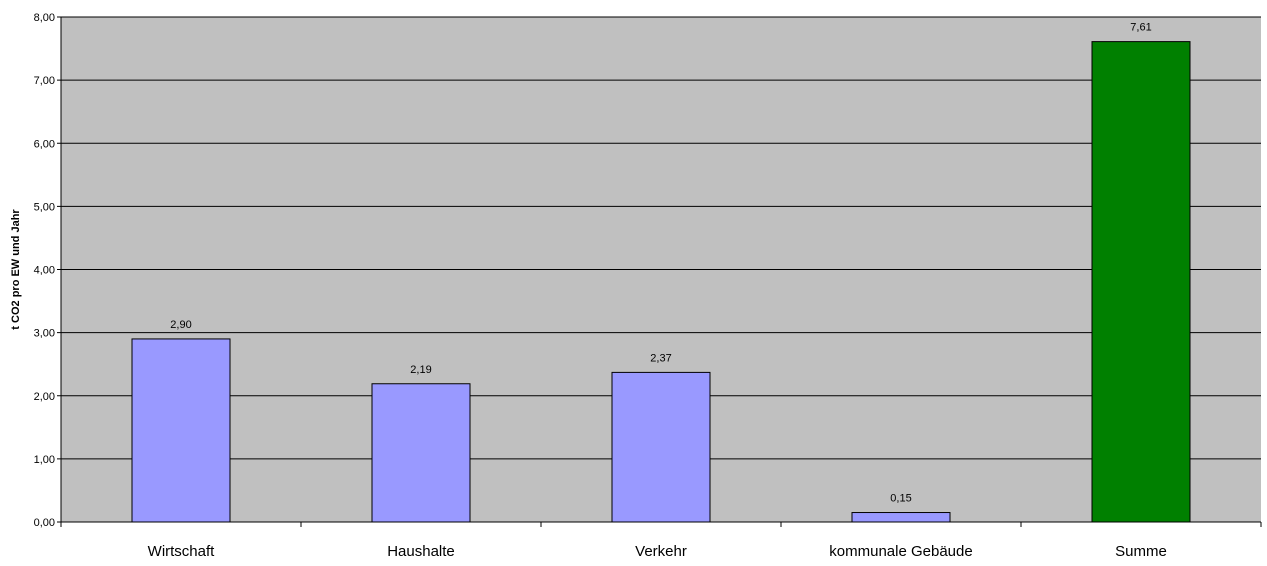  Describe the element at coordinates (182, 551) in the screenshot. I see `x-tick-label: Wirtschaft` at that location.